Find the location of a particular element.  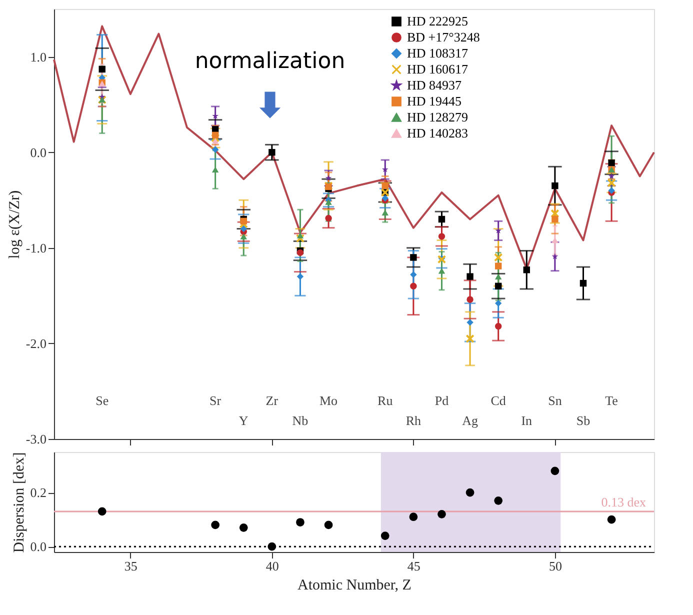

annotation: Cd is located at coordinates (498, 400).